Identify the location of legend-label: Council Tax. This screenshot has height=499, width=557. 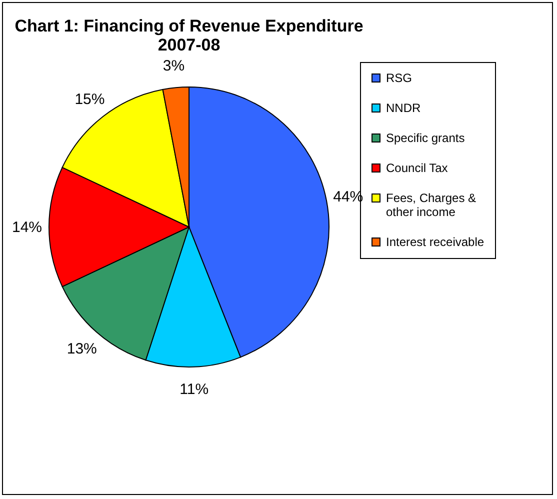
(417, 168).